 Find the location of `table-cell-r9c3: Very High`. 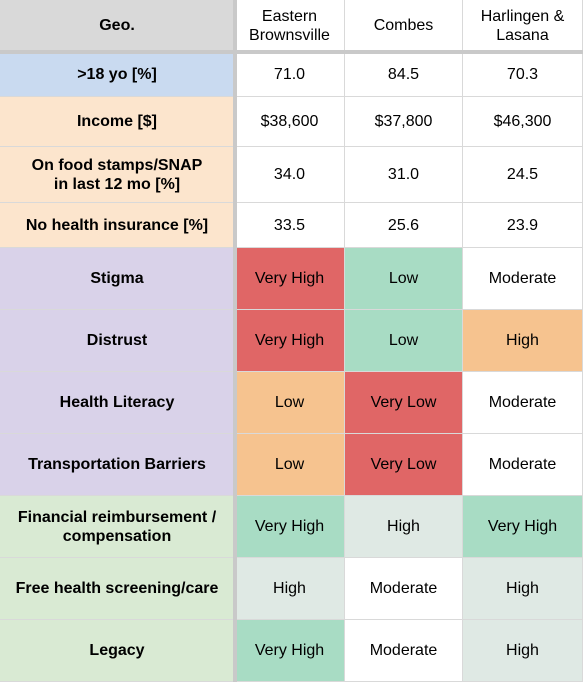

table-cell-r9c3: Very High is located at coordinates (523, 527).